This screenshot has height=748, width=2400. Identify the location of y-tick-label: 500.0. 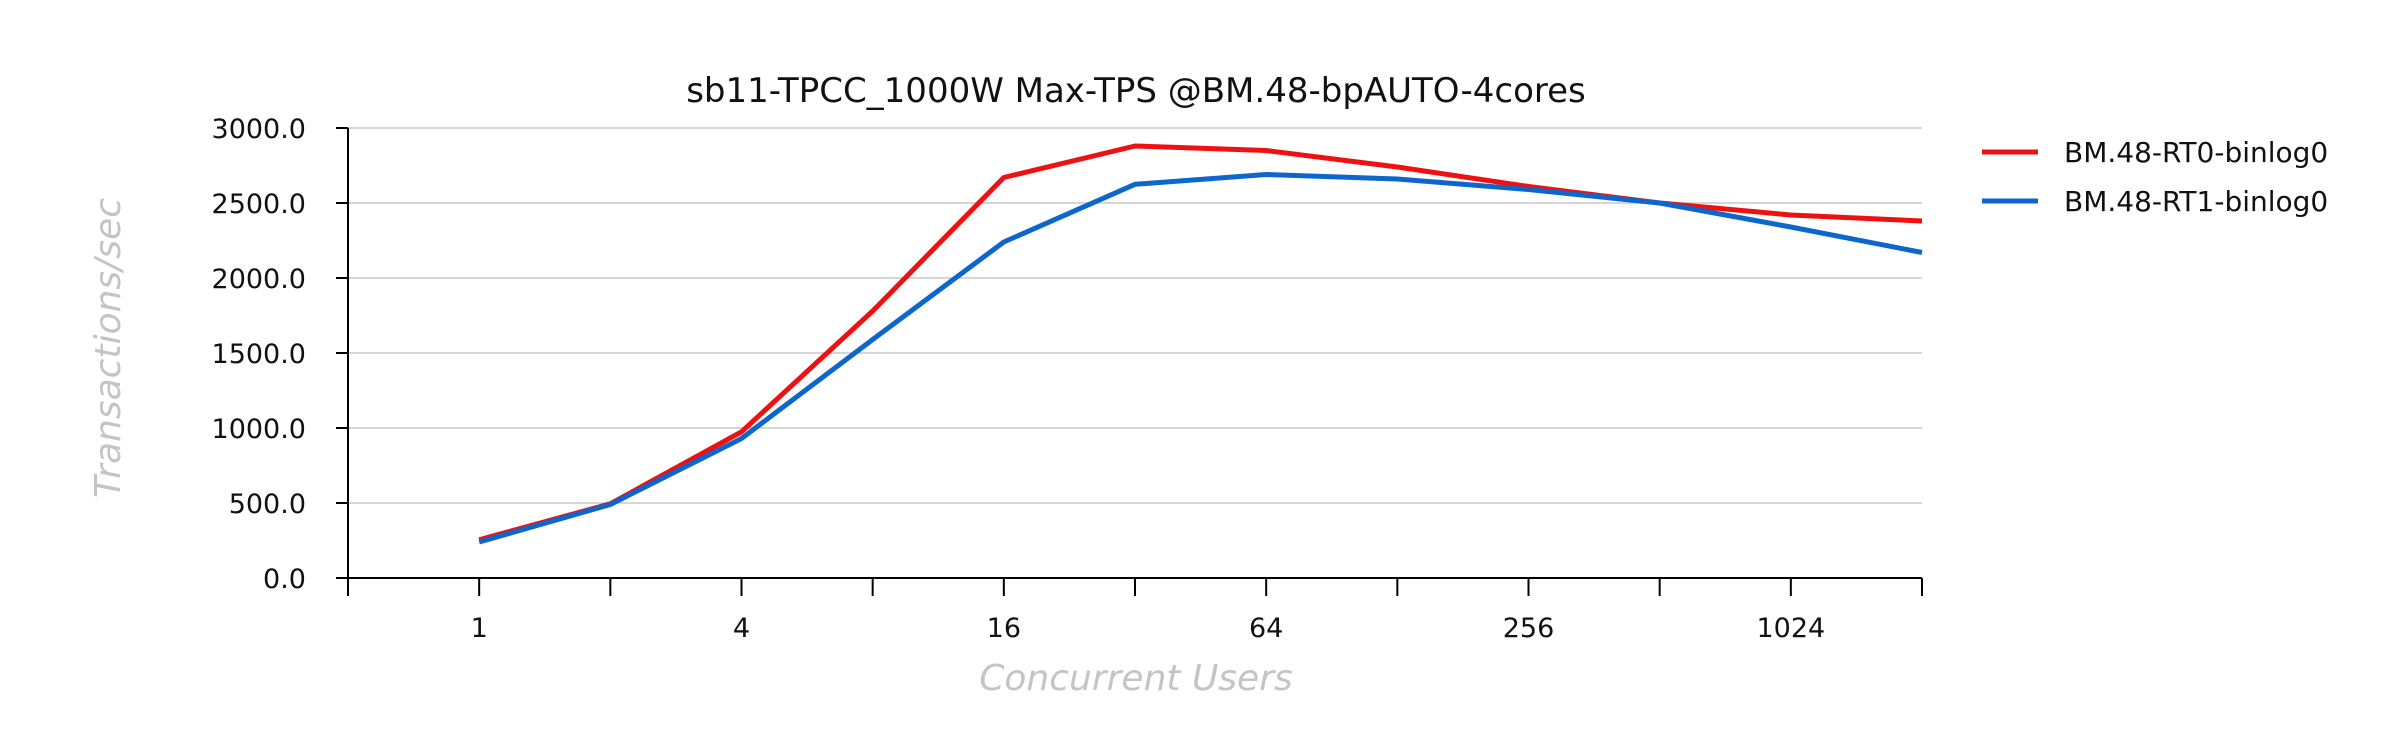
(267, 504).